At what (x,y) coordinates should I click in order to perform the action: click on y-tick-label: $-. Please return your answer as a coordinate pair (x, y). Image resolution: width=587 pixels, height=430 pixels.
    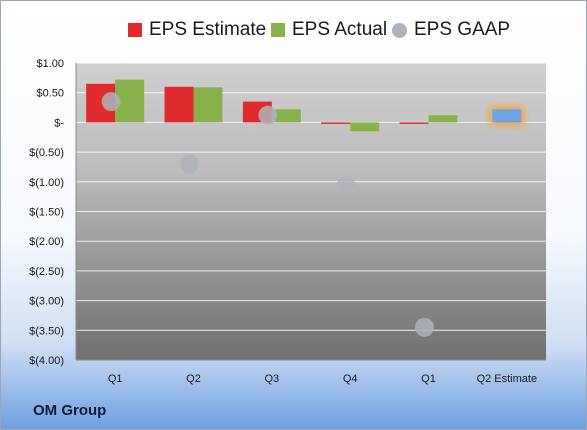
    Looking at the image, I should click on (59, 123).